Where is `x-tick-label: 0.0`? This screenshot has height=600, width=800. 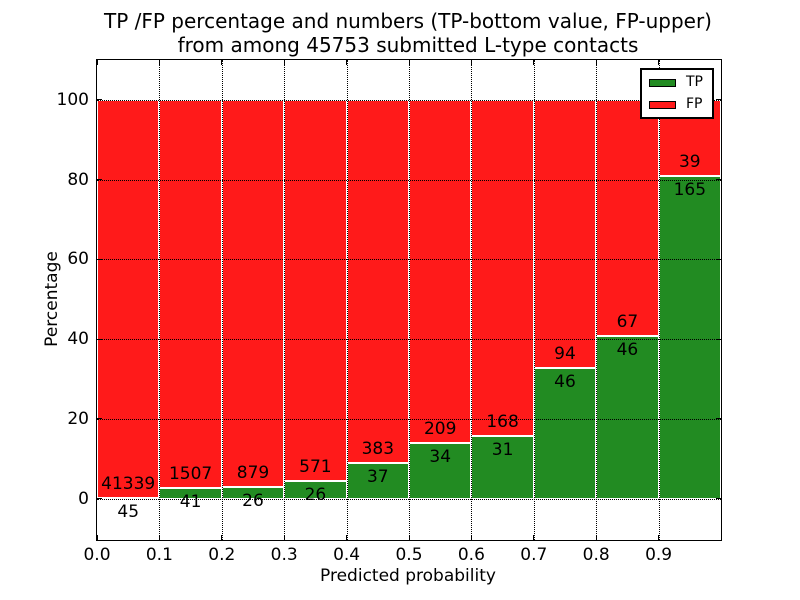 x-tick-label: 0.0 is located at coordinates (97, 555).